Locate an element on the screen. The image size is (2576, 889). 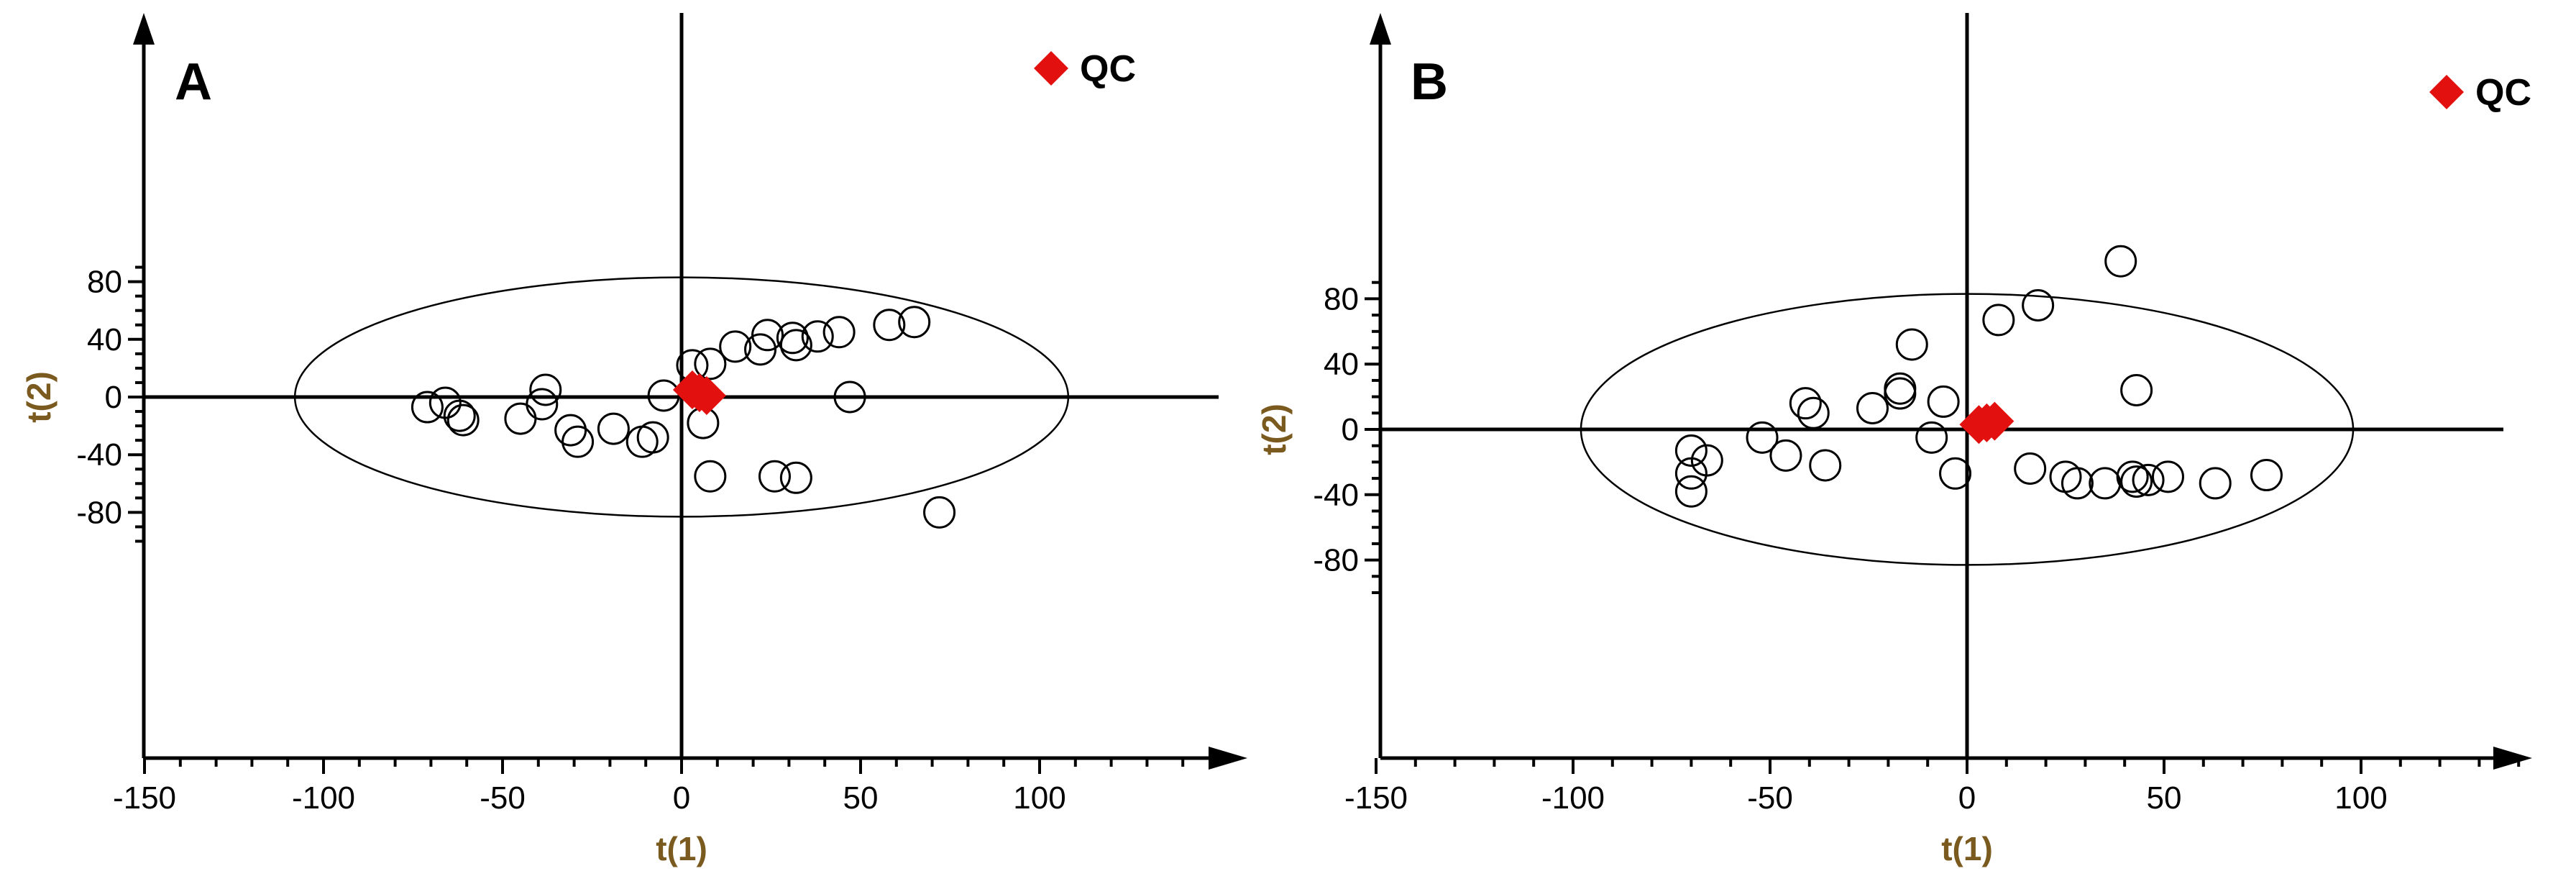
panel-label: B is located at coordinates (1429, 82).